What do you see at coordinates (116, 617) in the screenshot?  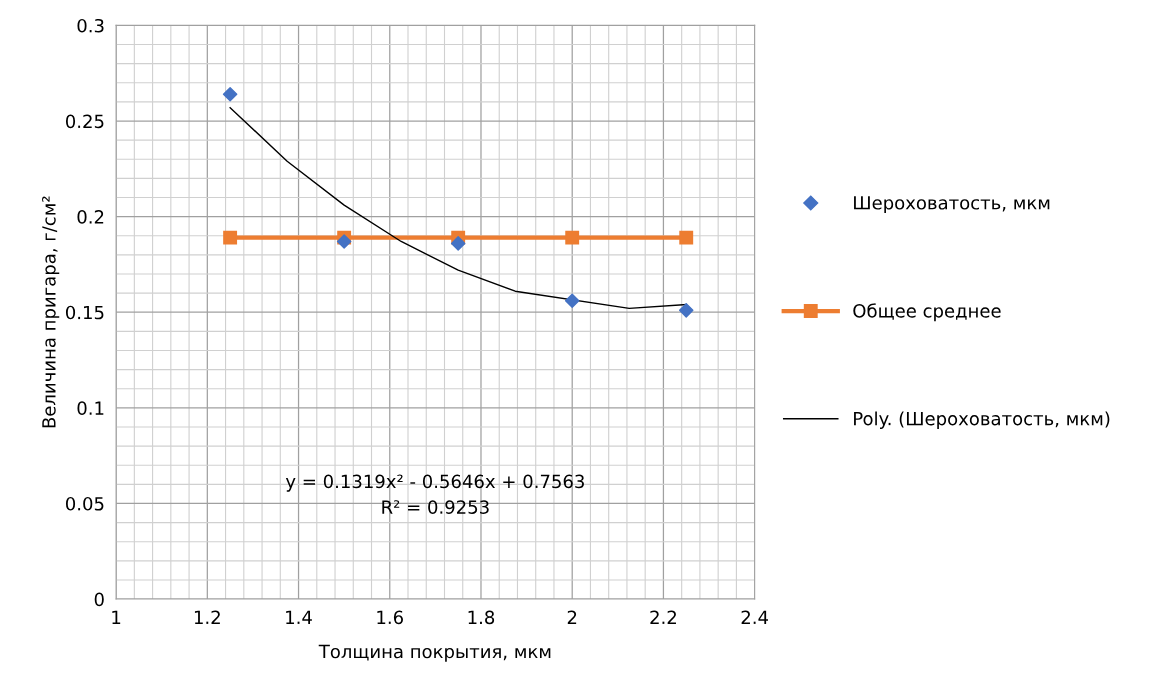 I see `x-tick-label: 1` at bounding box center [116, 617].